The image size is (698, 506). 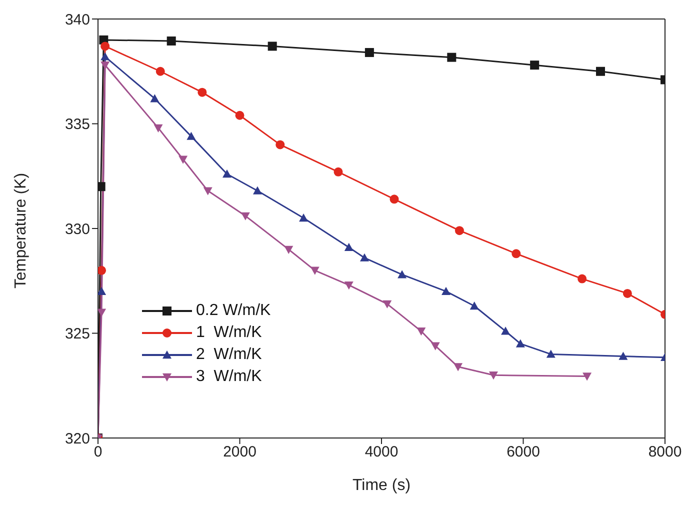 I want to click on y-axis-title: Temperature (K), so click(x=21, y=230).